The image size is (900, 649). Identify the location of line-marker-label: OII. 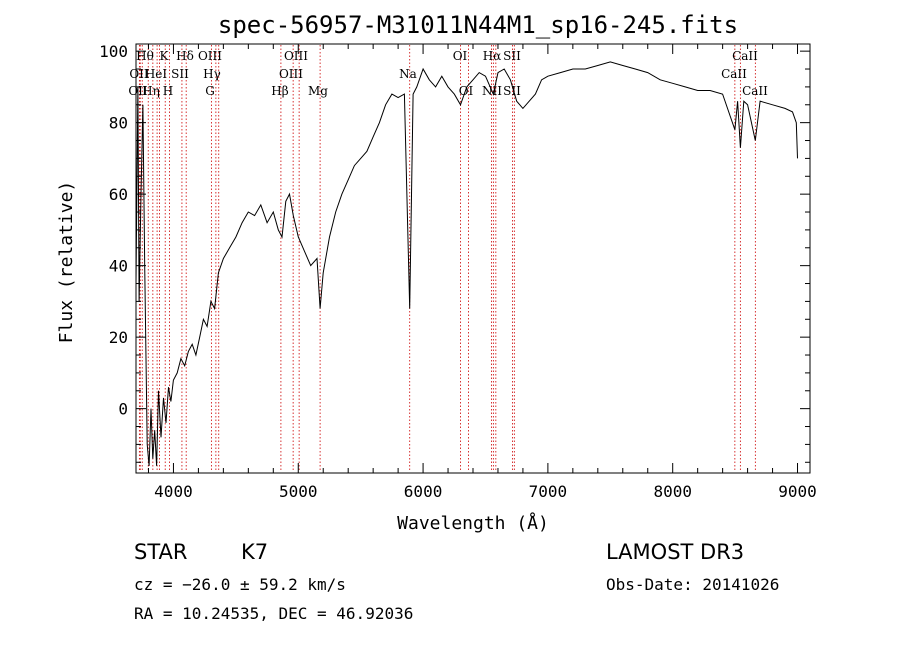
(139, 74).